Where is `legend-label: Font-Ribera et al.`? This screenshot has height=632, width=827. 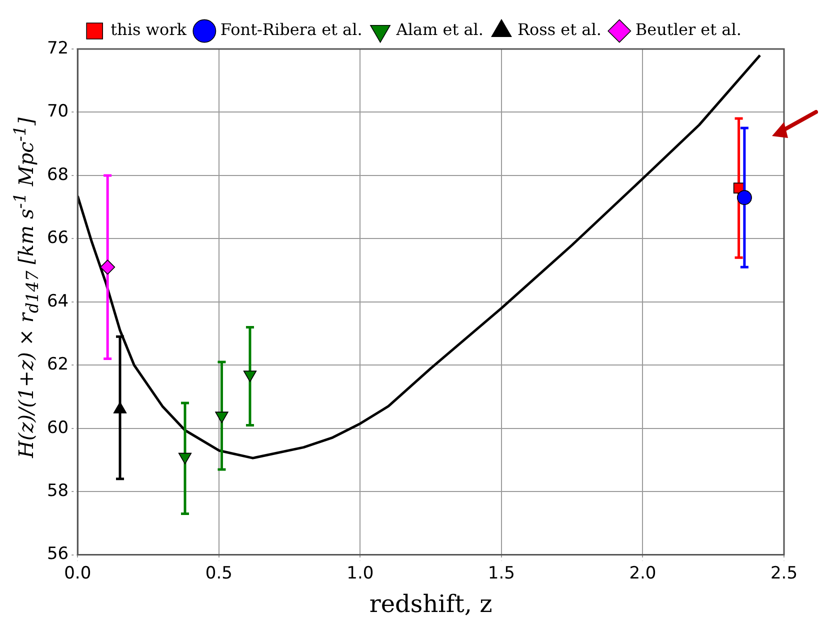
legend-label: Font-Ribera et al. is located at coordinates (291, 30).